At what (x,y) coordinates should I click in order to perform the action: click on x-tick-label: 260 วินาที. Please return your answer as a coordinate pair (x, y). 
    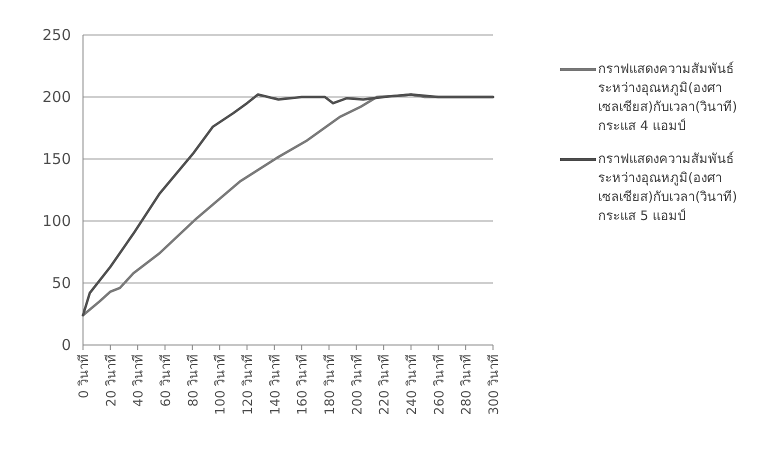
    Looking at the image, I should click on (439, 384).